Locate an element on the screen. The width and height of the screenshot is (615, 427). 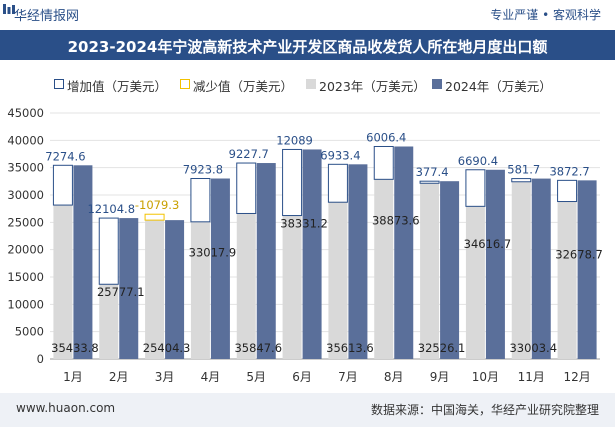
chart-title: 2023-2024年宁波高新技术产业开发区商品收发货人所在地月度出口额 is located at coordinates (307, 47).